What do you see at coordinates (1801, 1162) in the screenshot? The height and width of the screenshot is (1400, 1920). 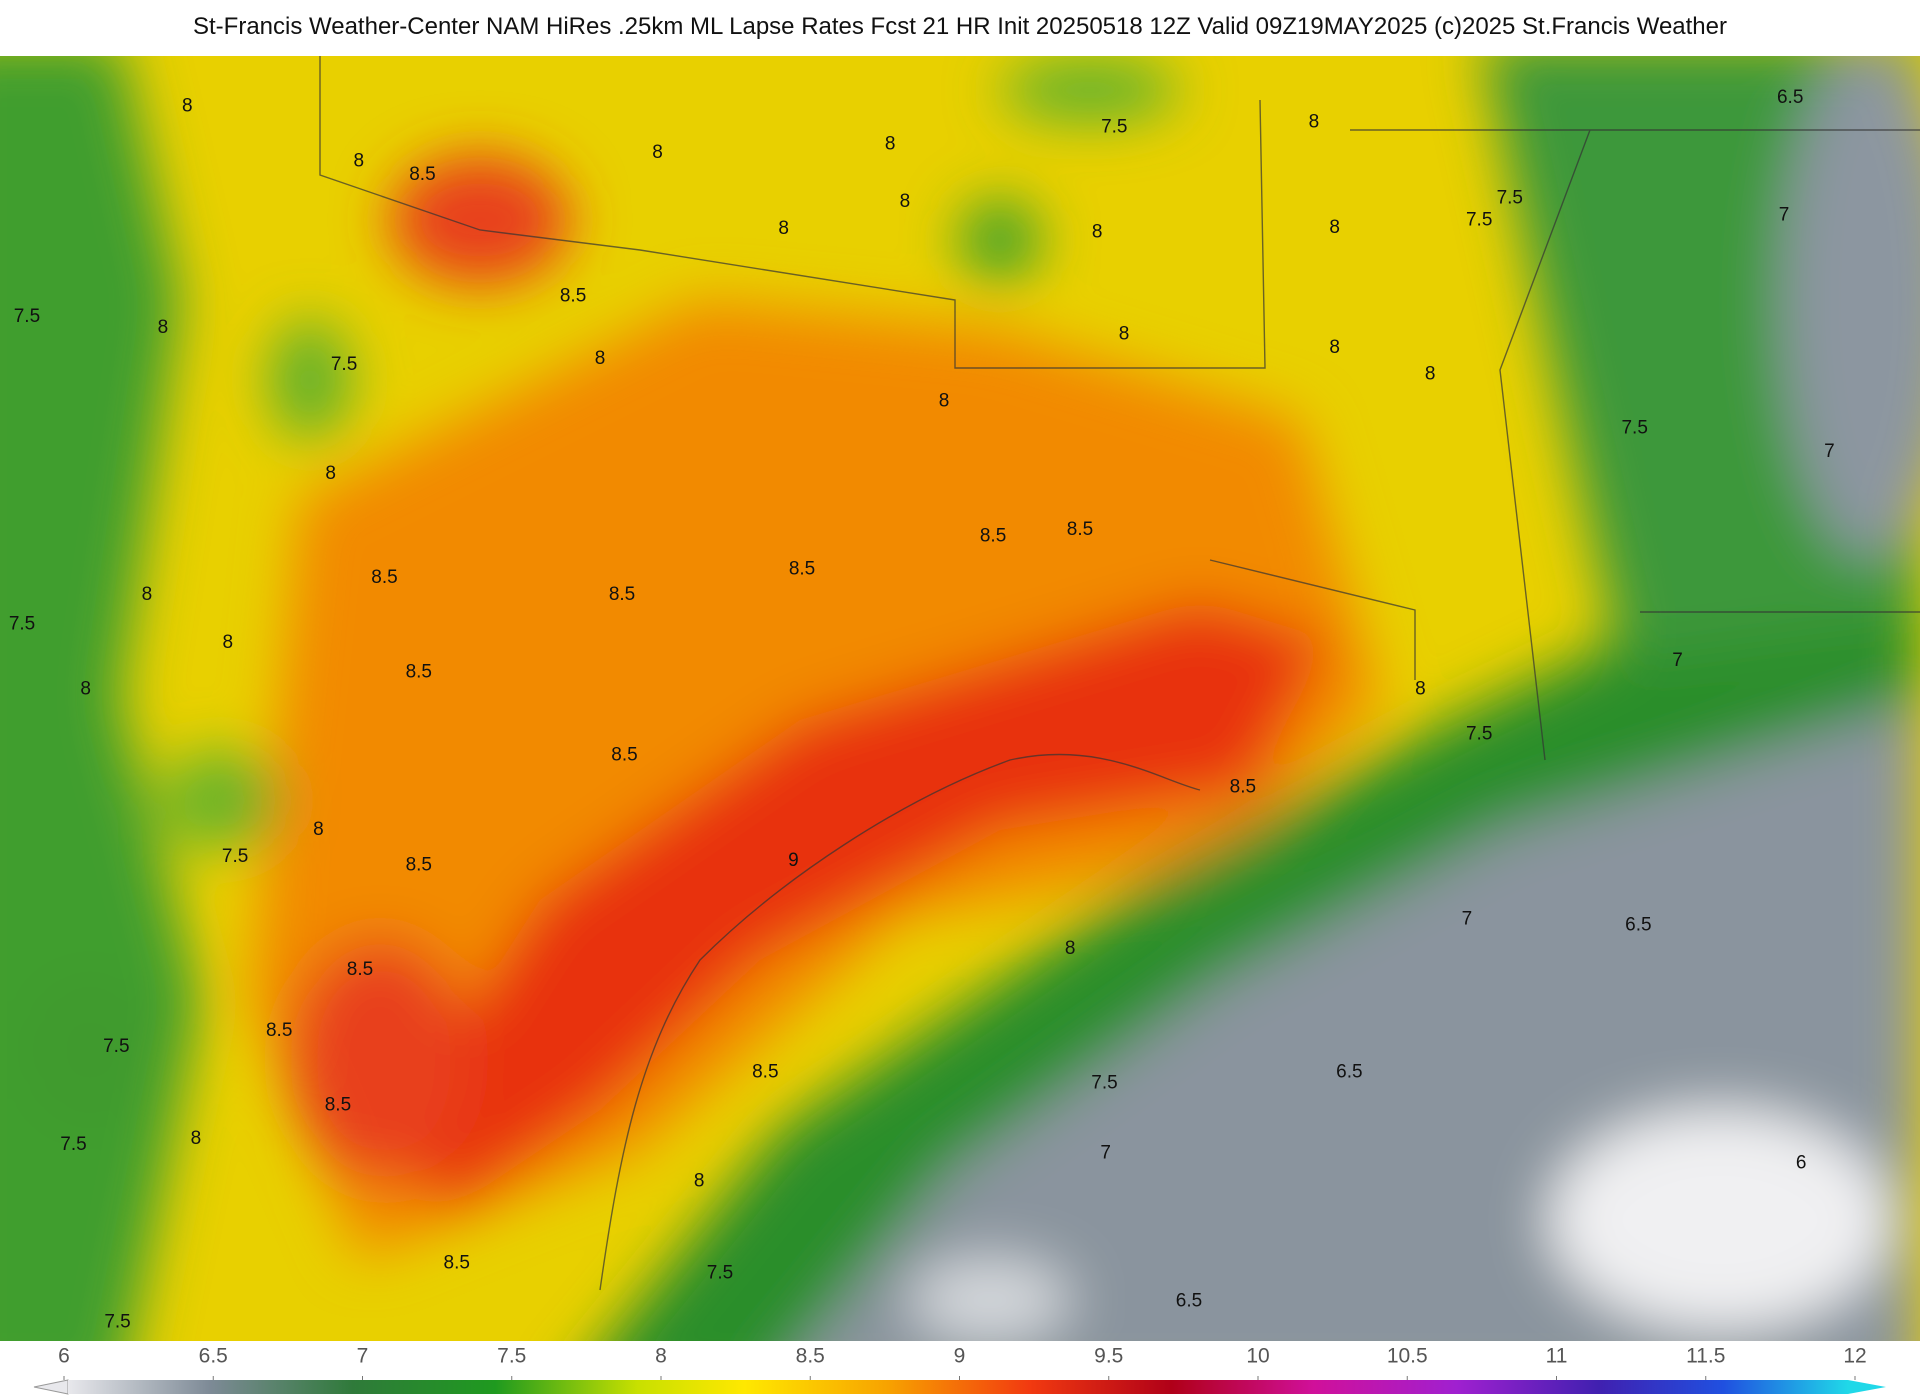 I see `contour-label: 6` at bounding box center [1801, 1162].